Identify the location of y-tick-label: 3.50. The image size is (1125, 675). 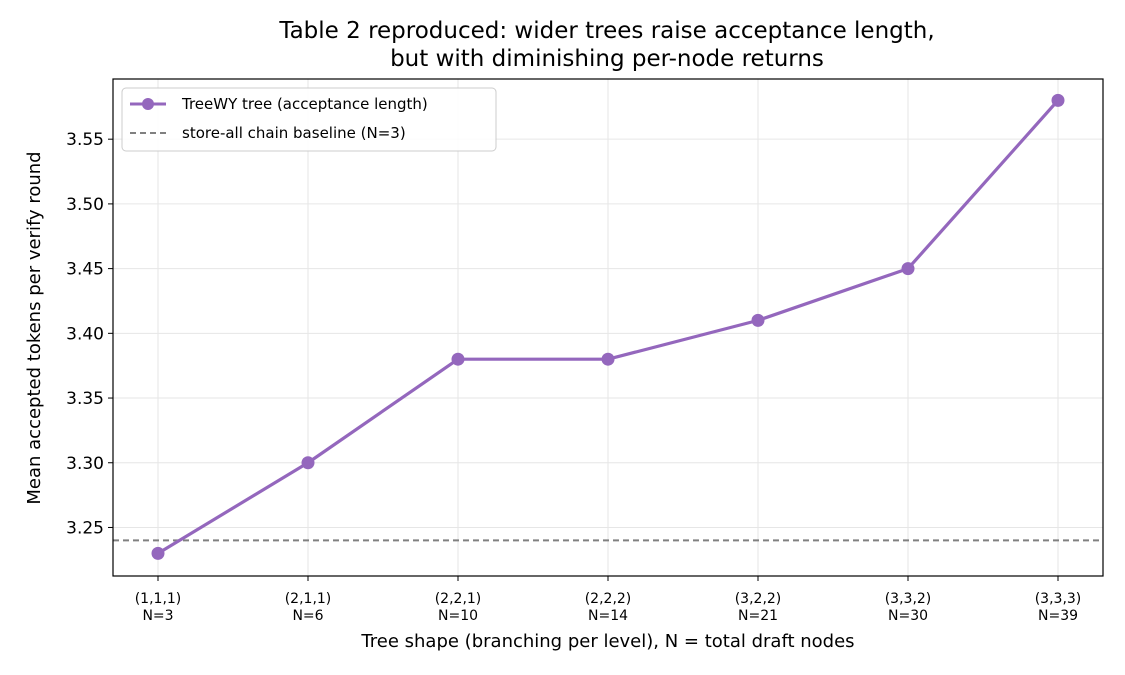
(85, 205).